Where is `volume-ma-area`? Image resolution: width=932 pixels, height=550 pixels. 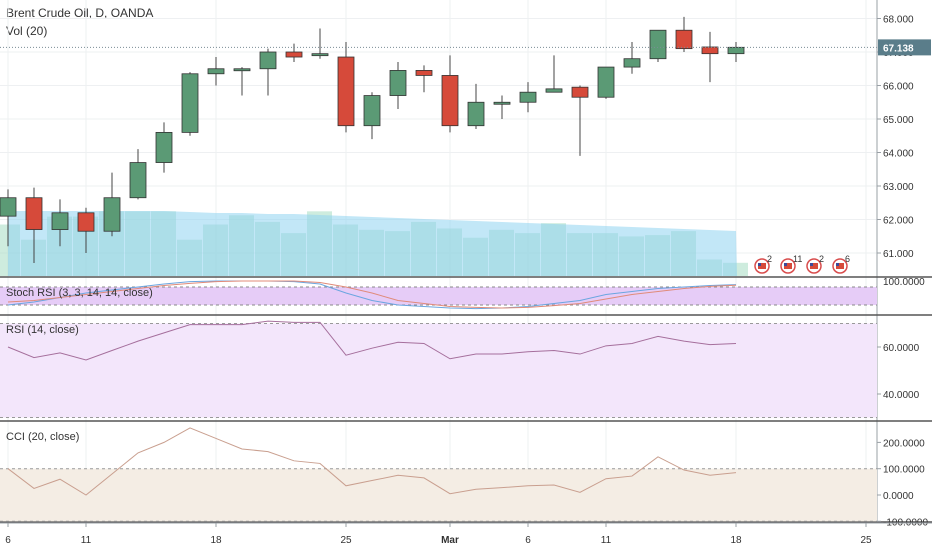 volume-ma-area is located at coordinates (372, 243).